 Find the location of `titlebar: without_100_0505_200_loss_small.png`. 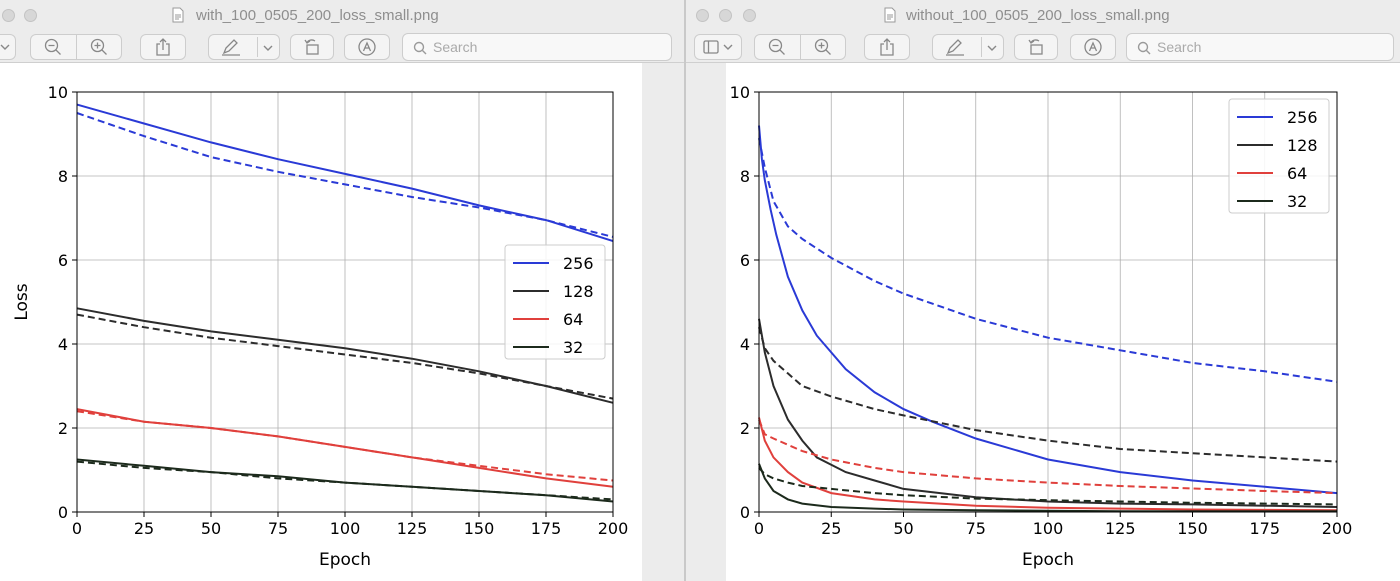

titlebar: without_100_0505_200_loss_small.png is located at coordinates (1043, 16).